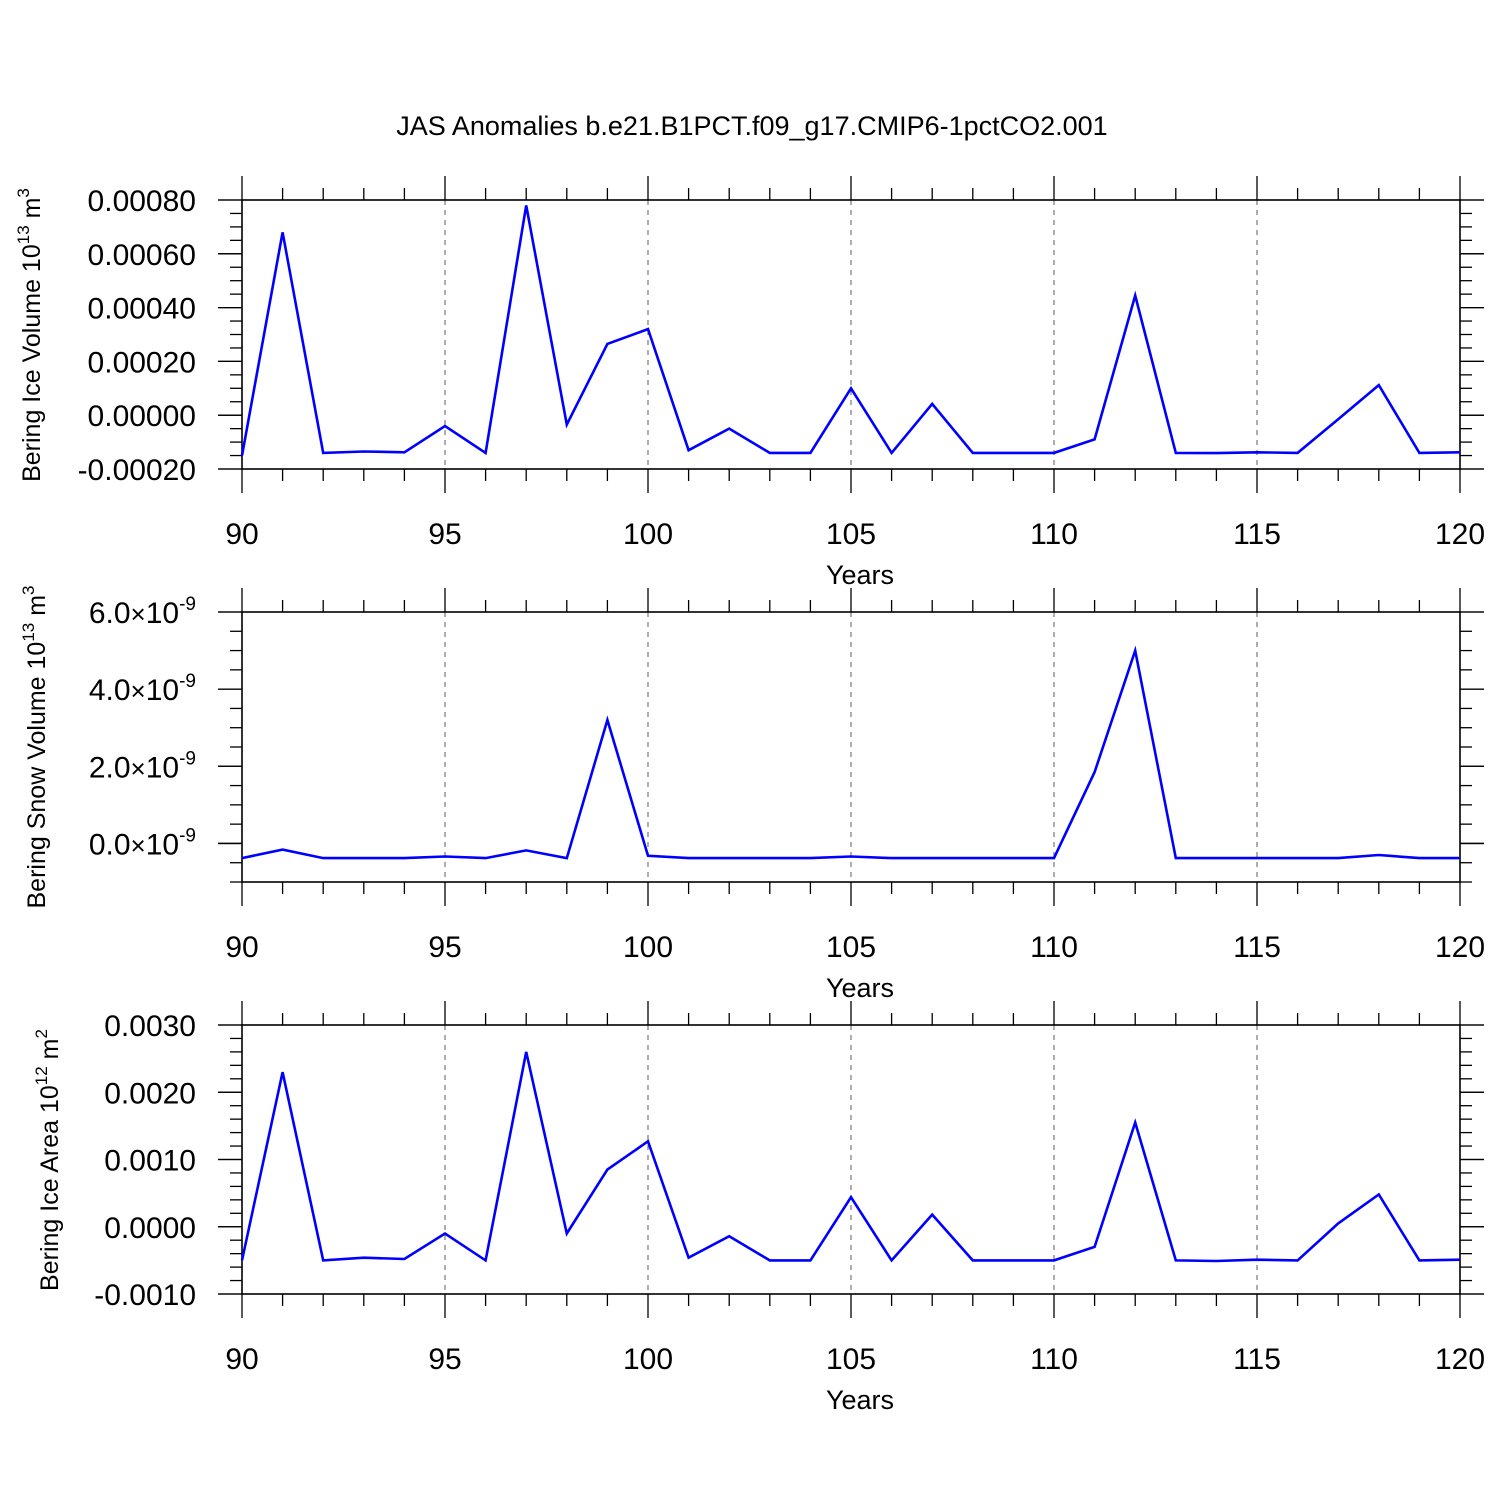 This screenshot has width=1500, height=1500. What do you see at coordinates (1460, 947) in the screenshot?
I see `chart-2-x-tick-label: 120` at bounding box center [1460, 947].